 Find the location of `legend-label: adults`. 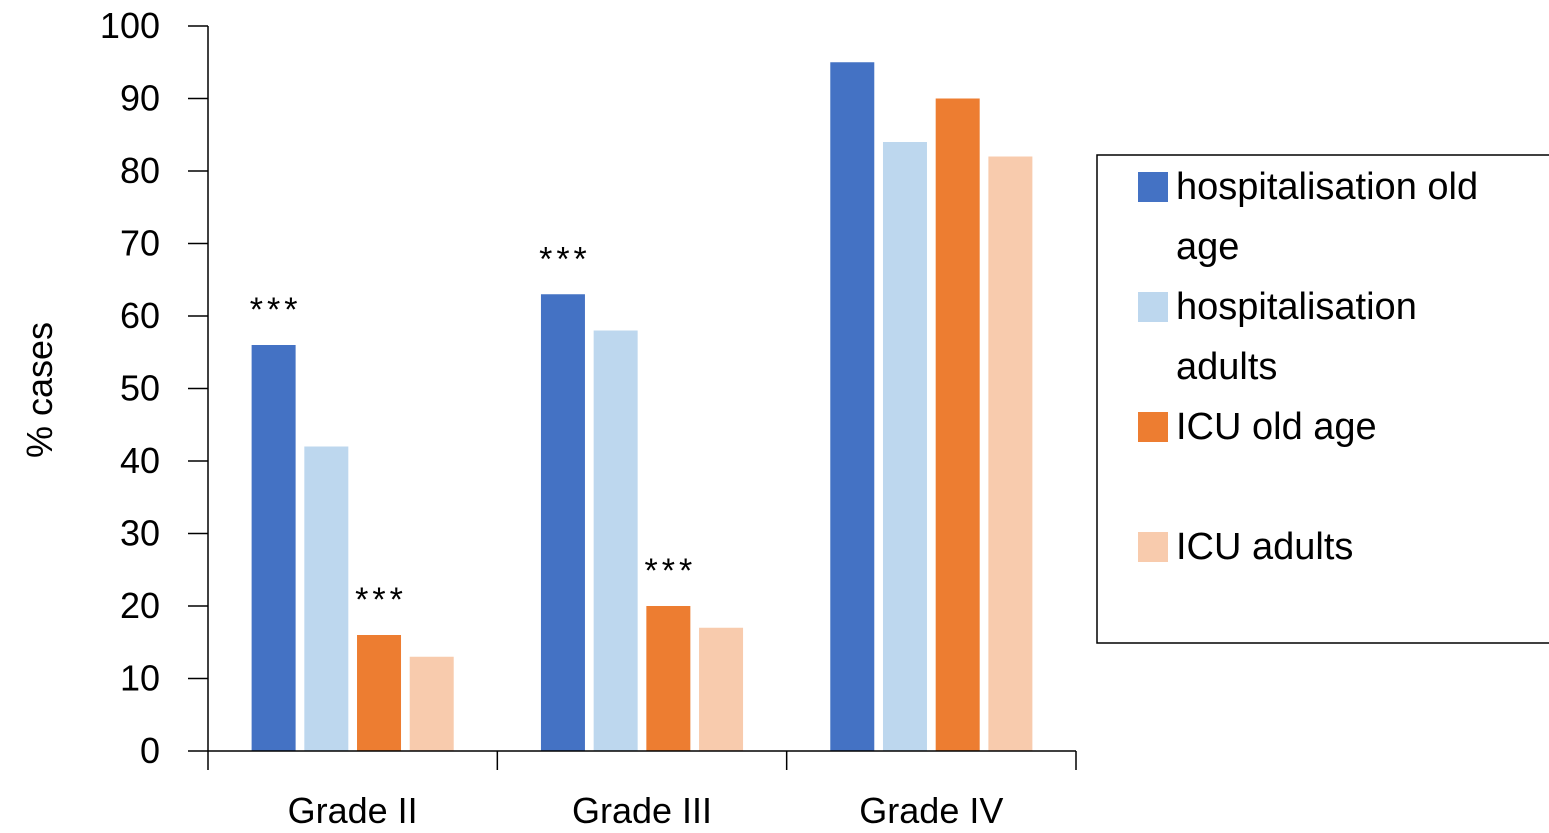

legend-label: adults is located at coordinates (1226, 367).